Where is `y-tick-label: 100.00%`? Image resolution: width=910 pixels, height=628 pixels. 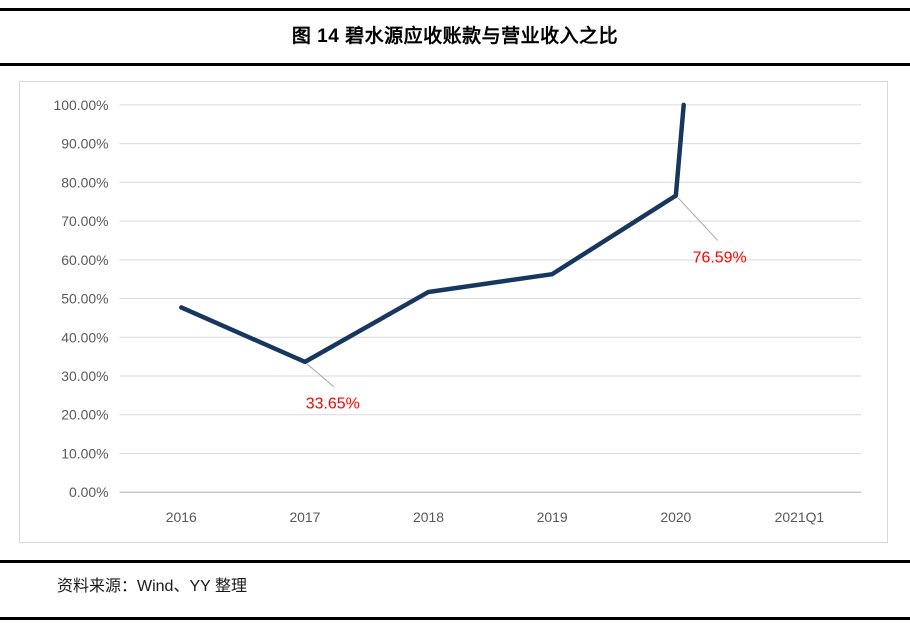
y-tick-label: 100.00% is located at coordinates (81, 105).